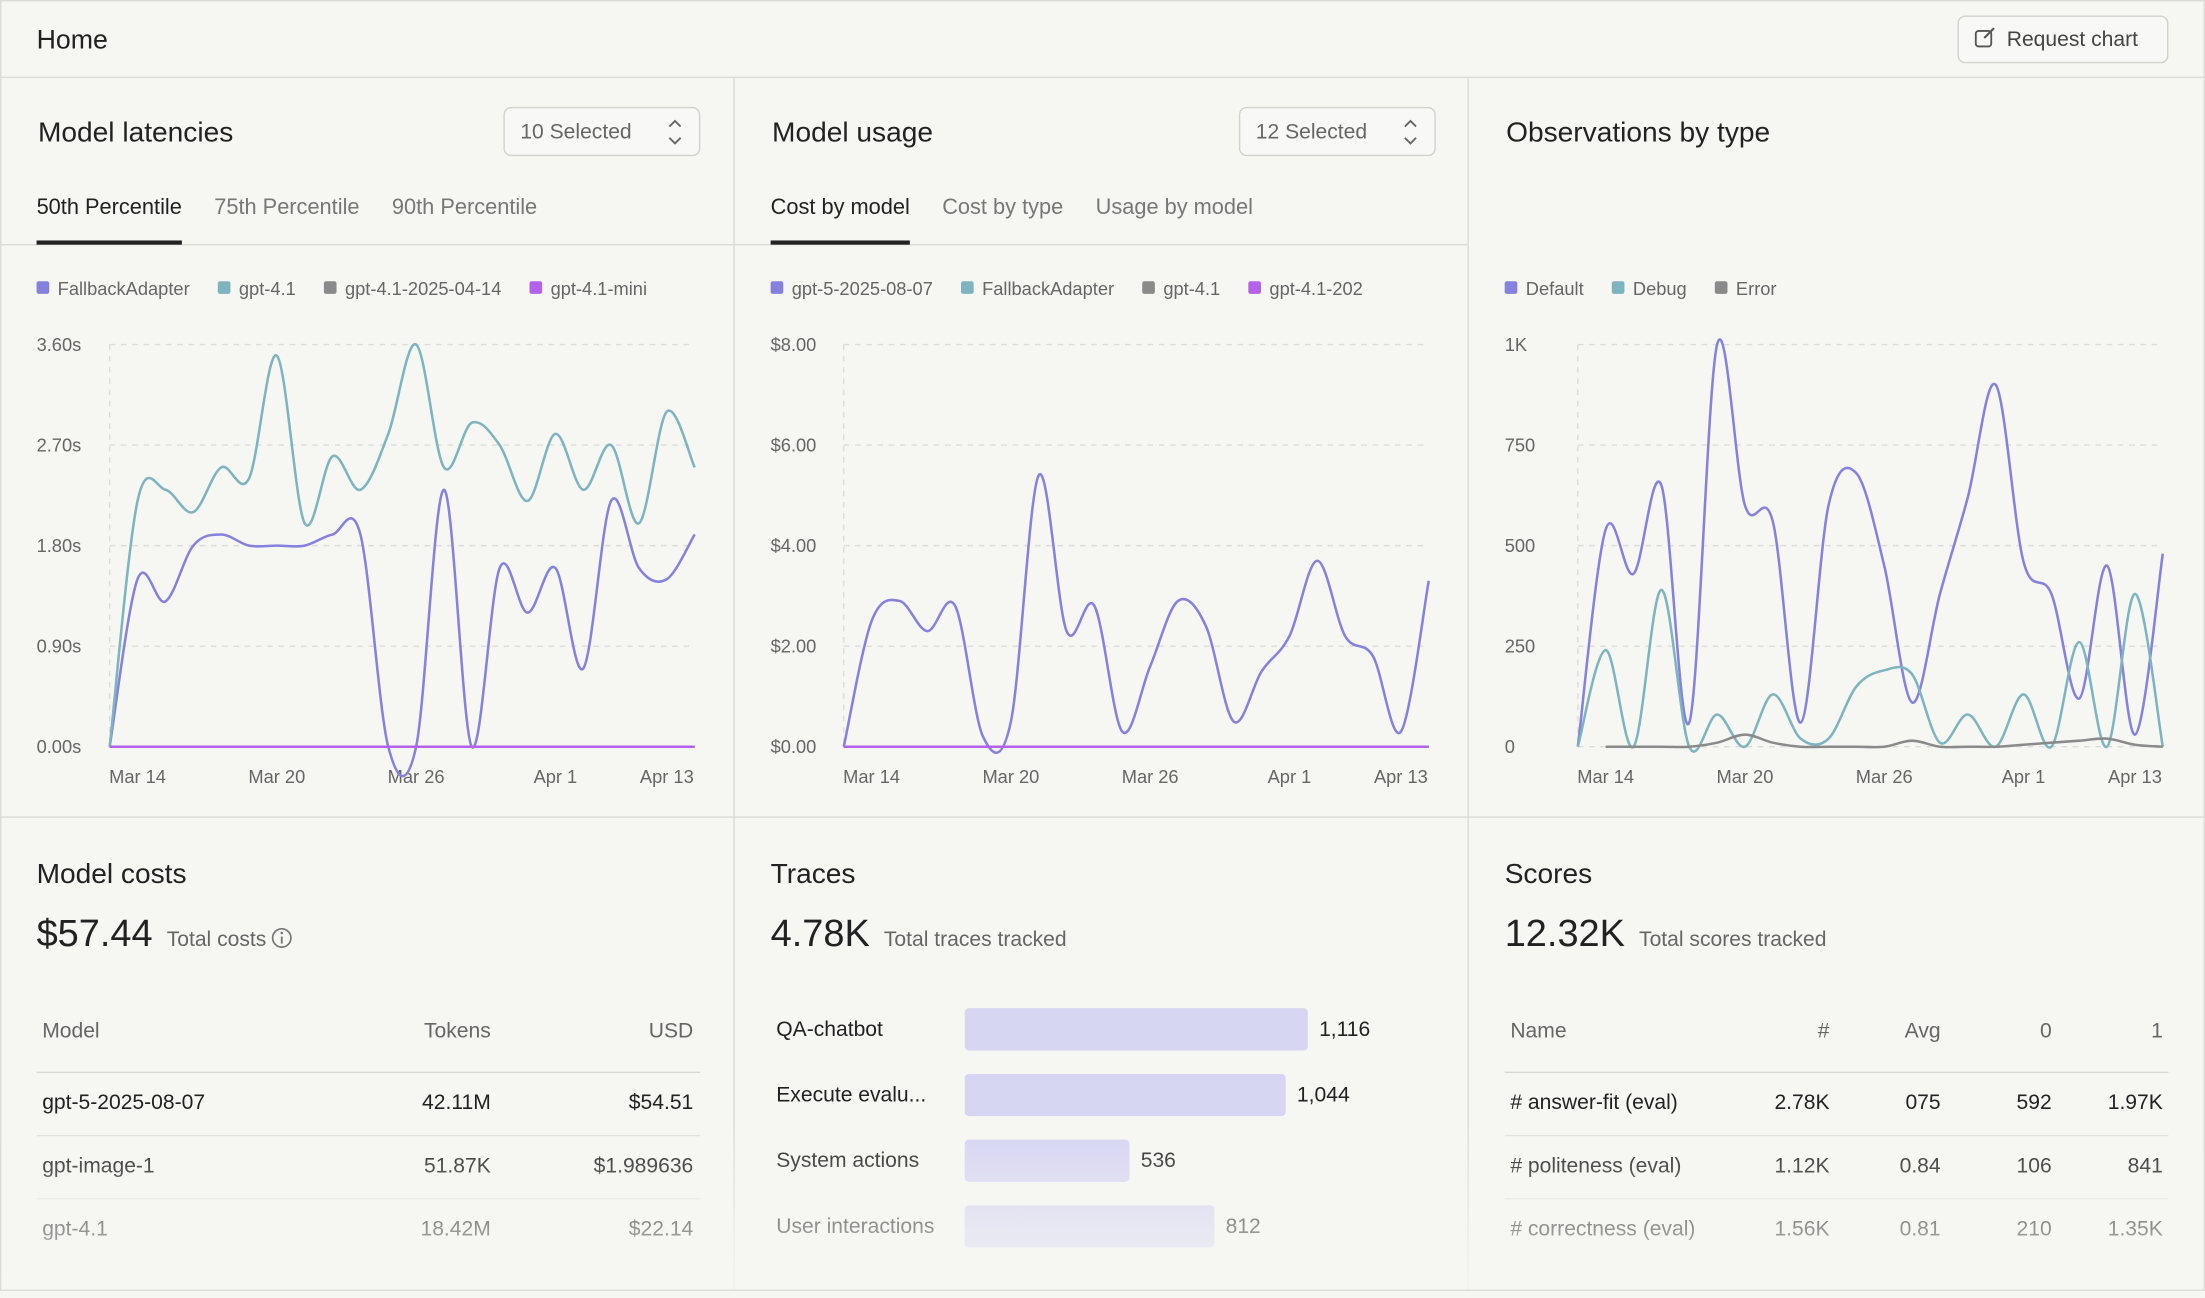 The width and height of the screenshot is (2205, 1298). Describe the element at coordinates (862, 288) in the screenshot. I see `legend-label: gpt-5-2025-08-07` at that location.